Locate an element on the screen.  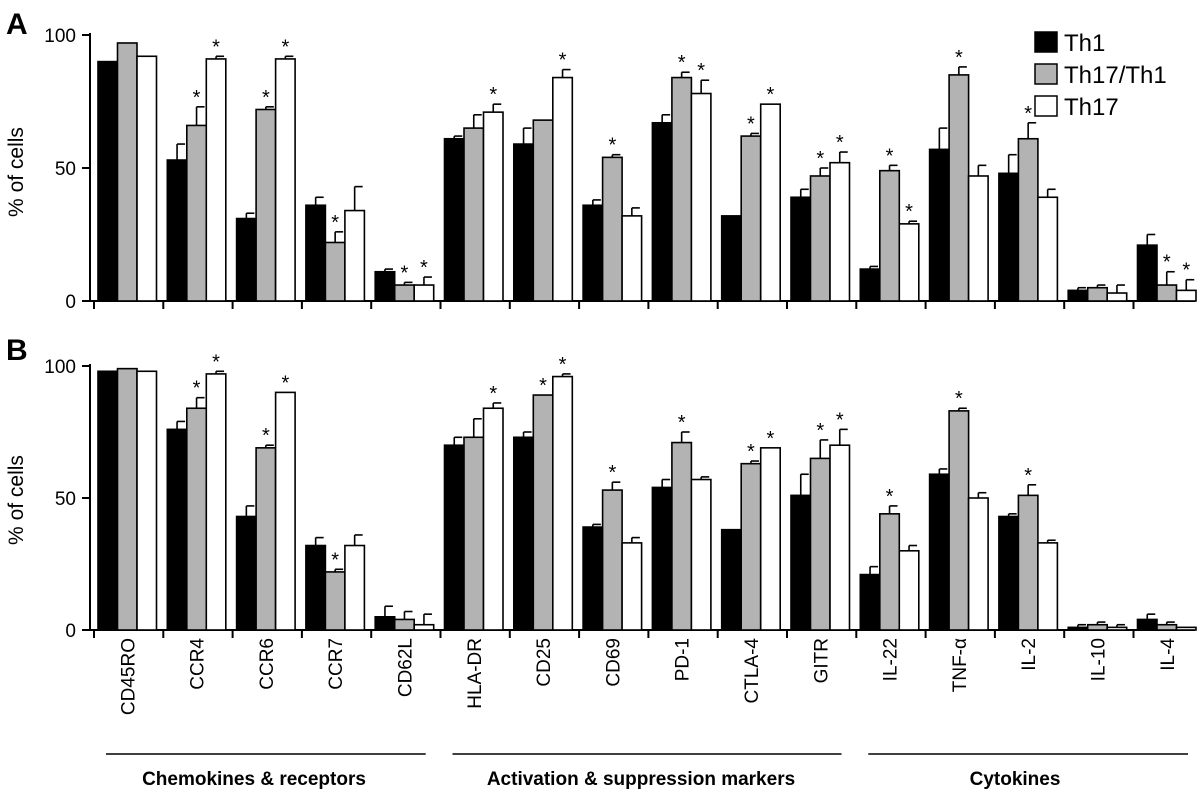
panel-a-y-tick-label: 100 is located at coordinates (60, 36).